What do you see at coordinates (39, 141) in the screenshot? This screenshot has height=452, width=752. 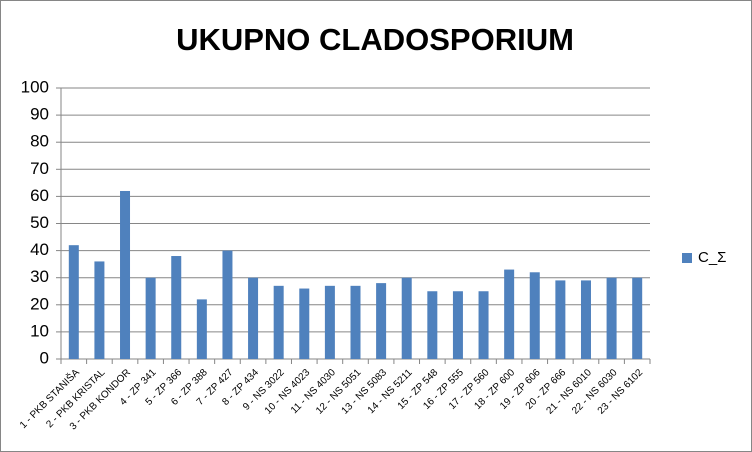 I see `y-tick-label: 80` at bounding box center [39, 141].